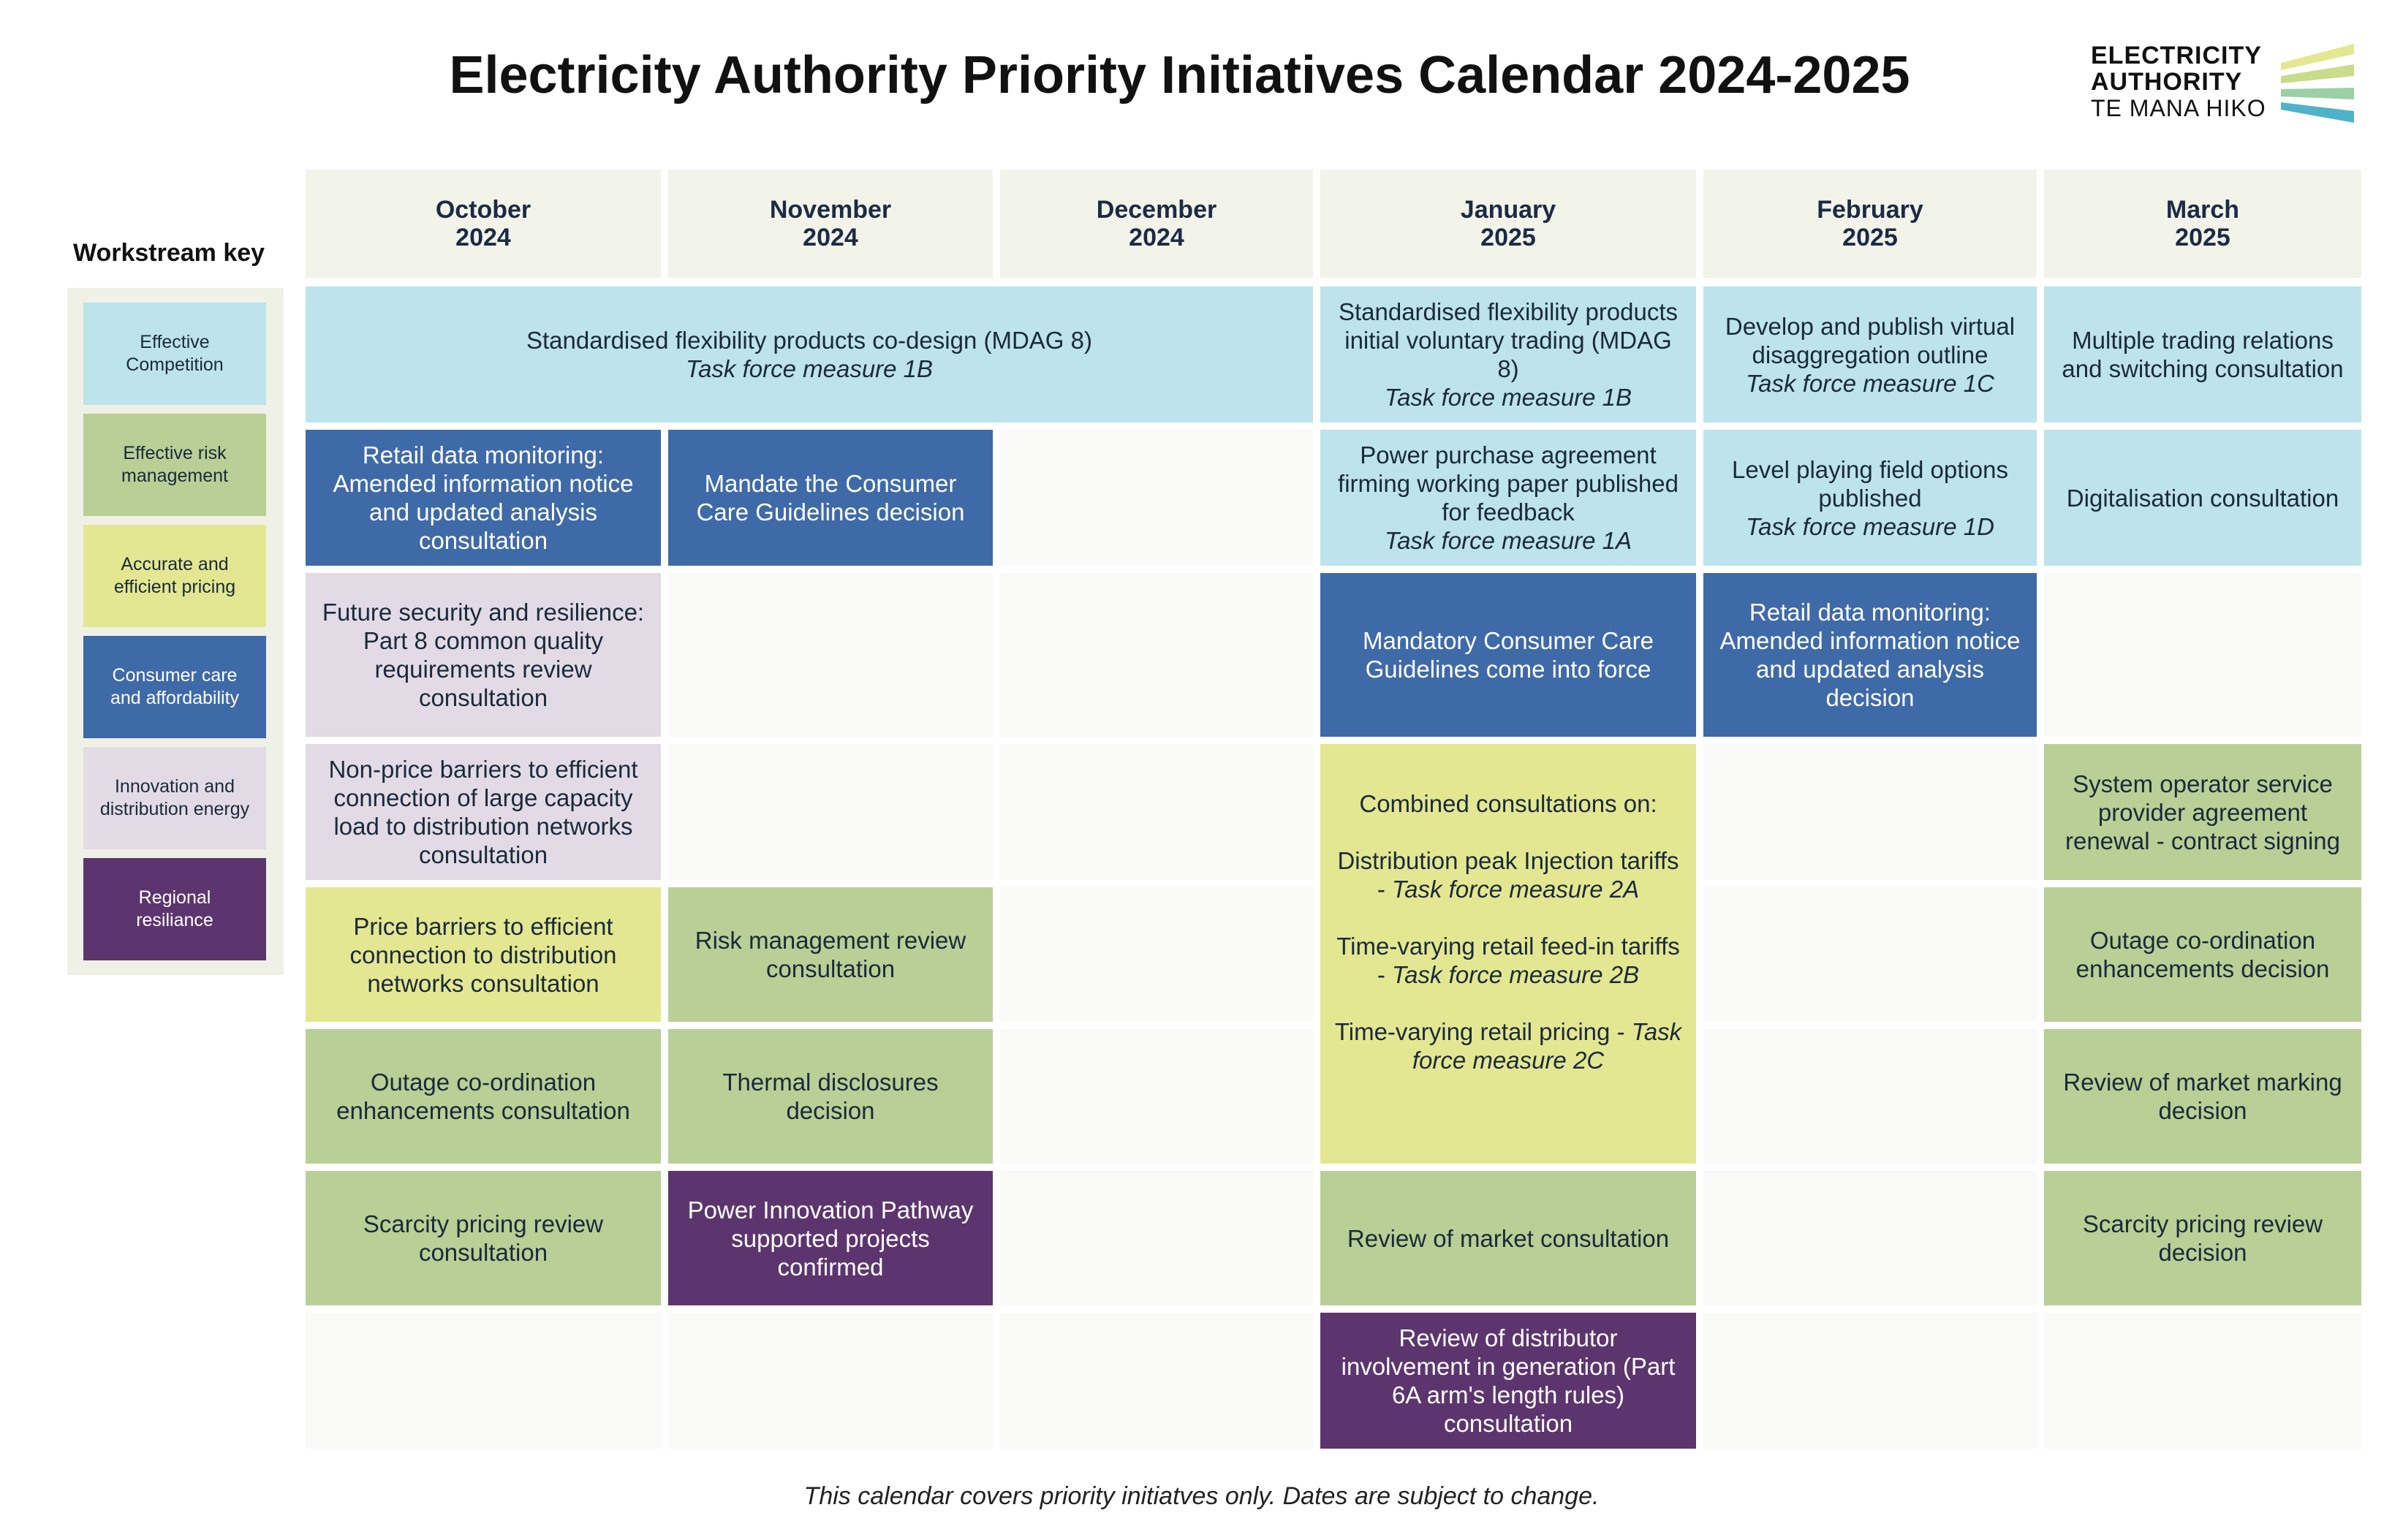  I want to click on month-header-december: December 2024, so click(1156, 224).